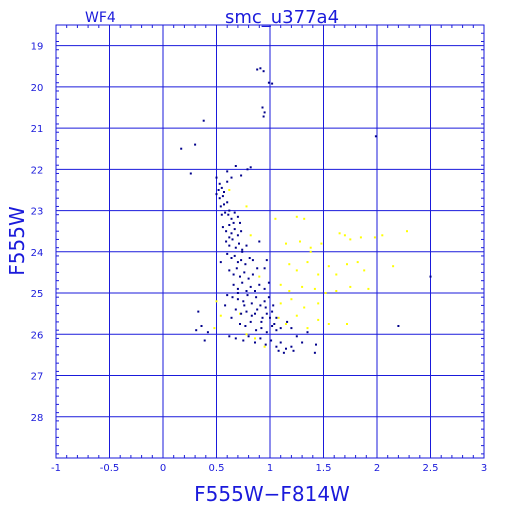  Describe the element at coordinates (37, 212) in the screenshot. I see `y-tick-label: 23` at that location.